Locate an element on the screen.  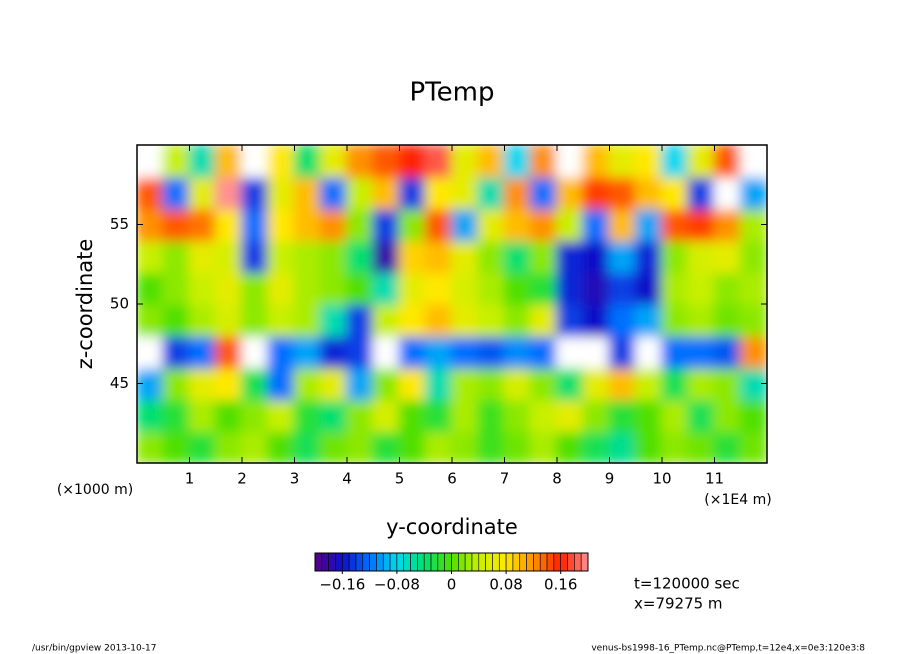
x-tick-label: 3 is located at coordinates (295, 479).